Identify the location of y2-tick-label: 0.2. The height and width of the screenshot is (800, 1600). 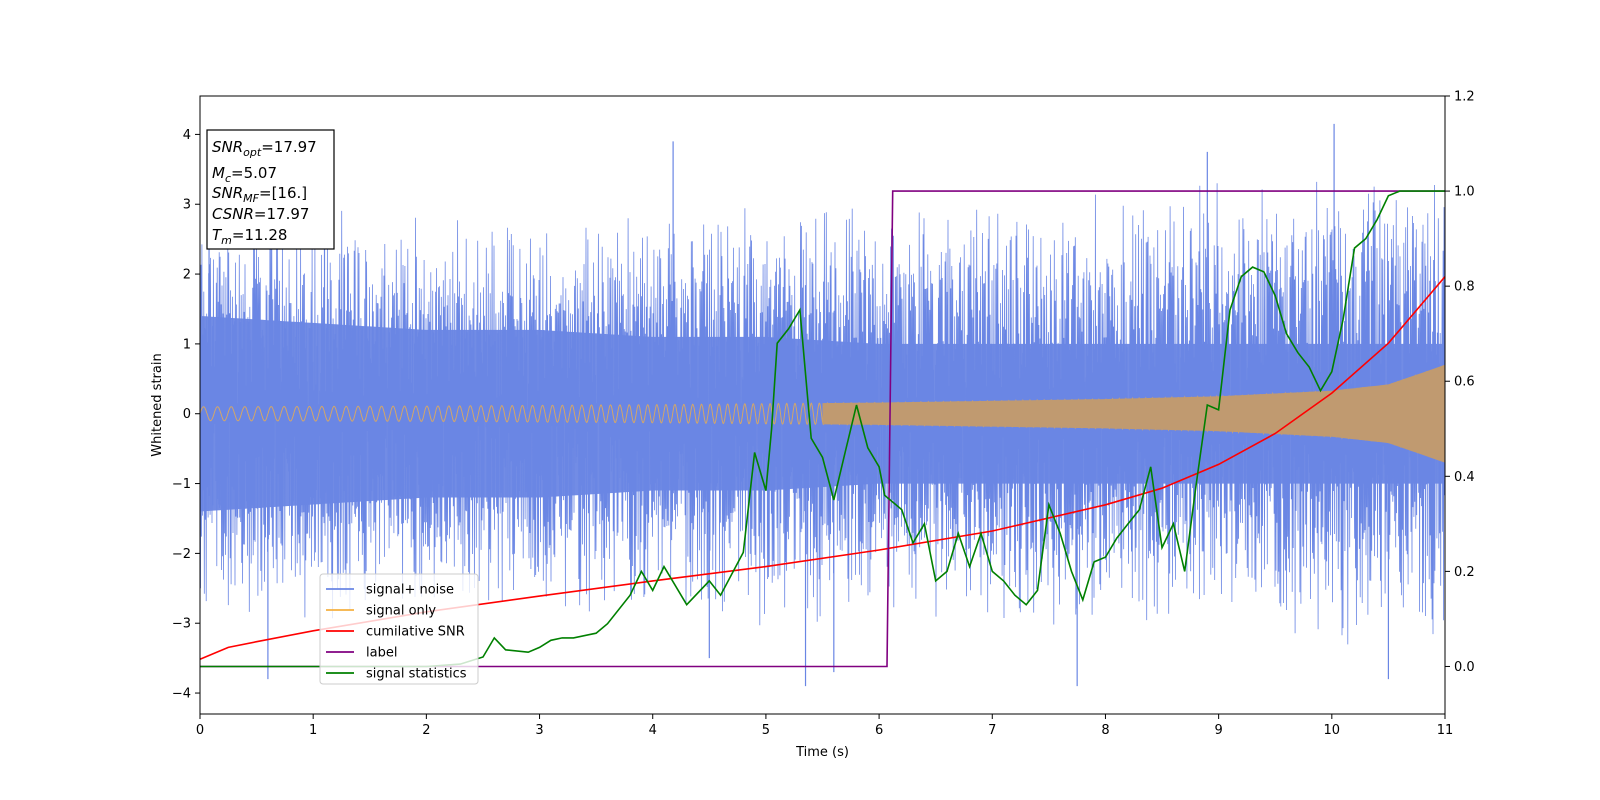
(1464, 572).